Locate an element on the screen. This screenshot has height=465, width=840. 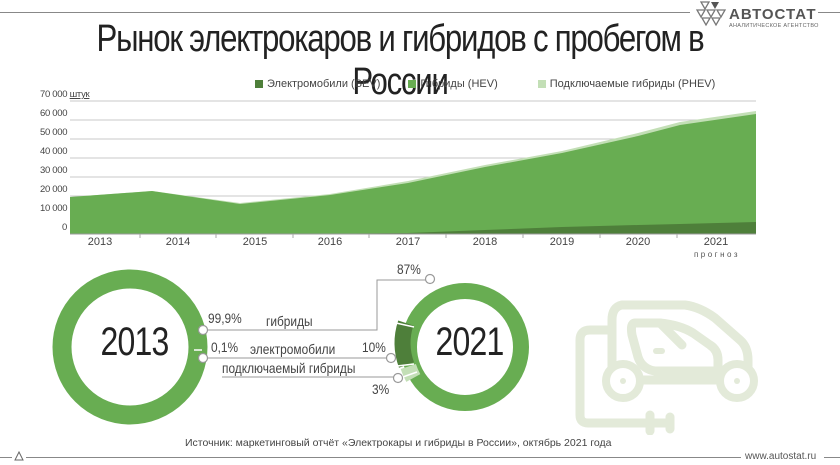
electric-car-icon is located at coordinates (666, 367).